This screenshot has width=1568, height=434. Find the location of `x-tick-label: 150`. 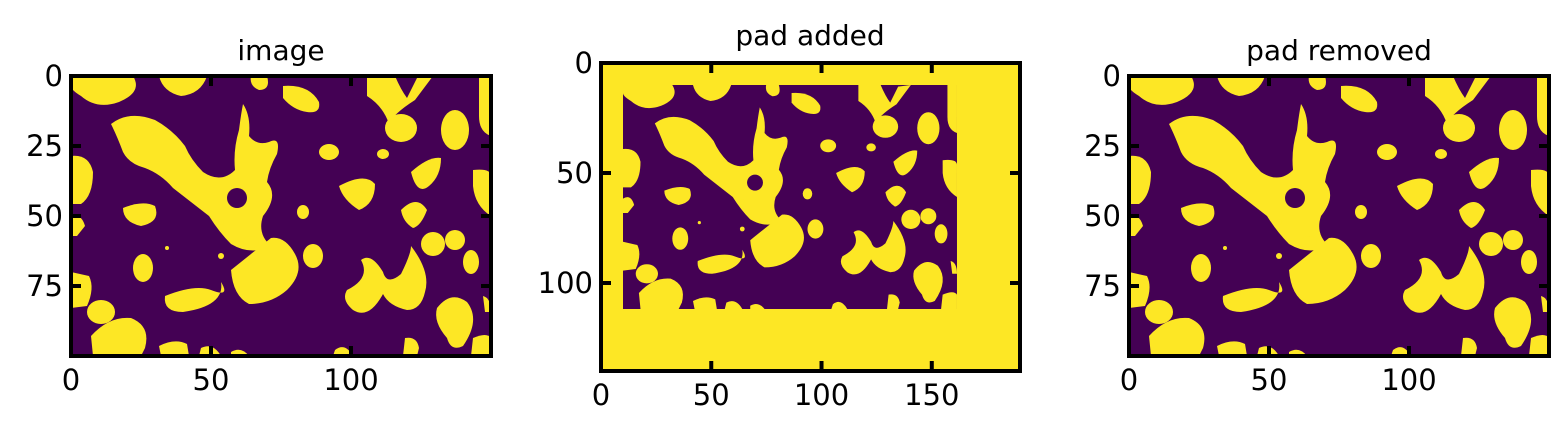

x-tick-label: 150 is located at coordinates (931, 395).